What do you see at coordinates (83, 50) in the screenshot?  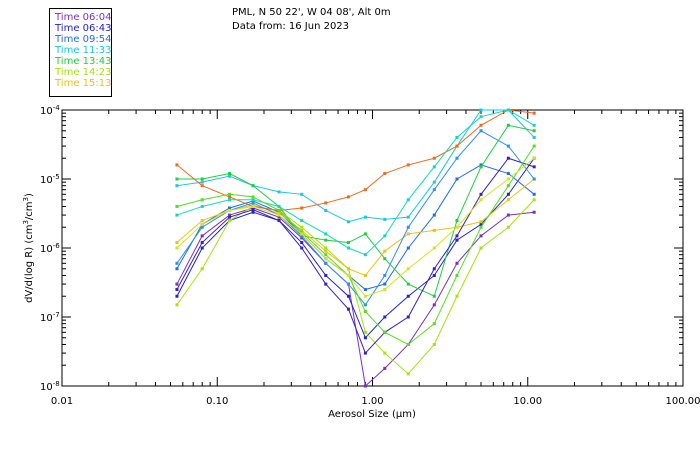 I see `legend-entry: Time 11:33` at bounding box center [83, 50].